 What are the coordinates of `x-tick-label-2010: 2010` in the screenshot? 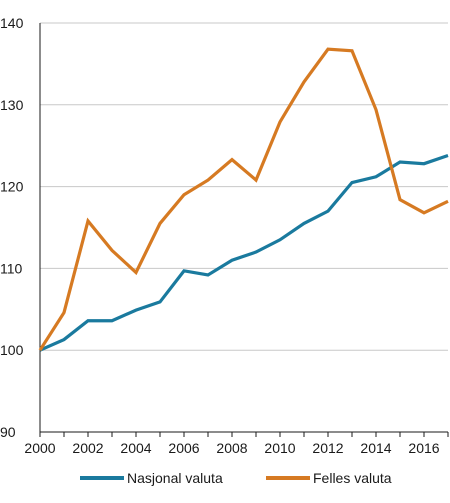 It's located at (279, 448).